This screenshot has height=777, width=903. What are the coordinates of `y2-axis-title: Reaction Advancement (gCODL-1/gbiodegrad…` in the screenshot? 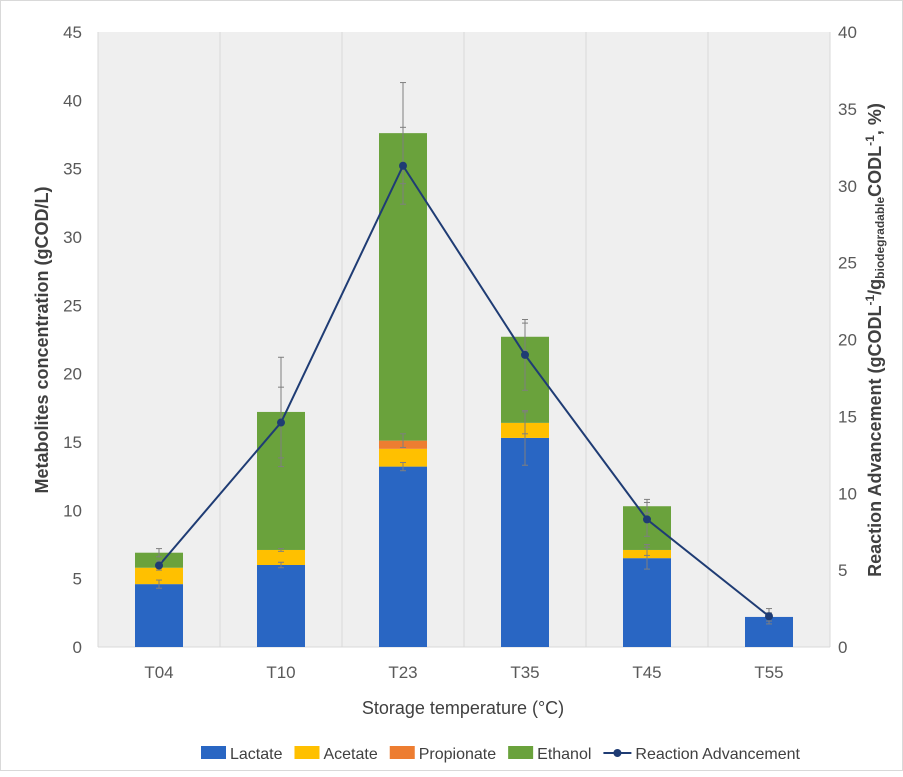 It's located at (875, 340).